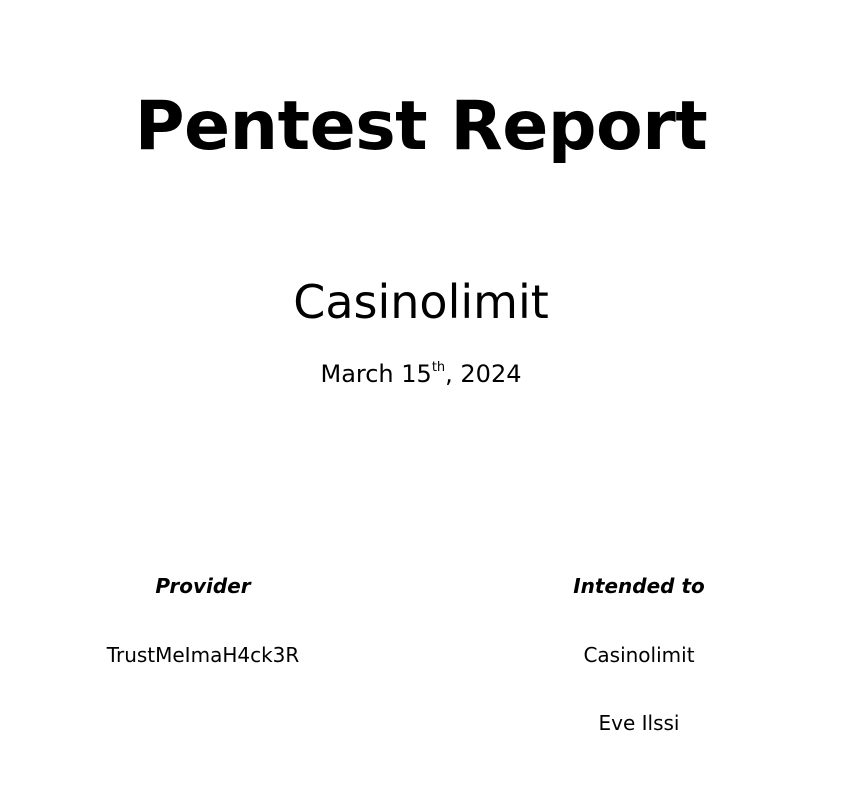 This screenshot has height=806, width=864. Describe the element at coordinates (483, 374) in the screenshot. I see `date-year: , 2024` at that location.